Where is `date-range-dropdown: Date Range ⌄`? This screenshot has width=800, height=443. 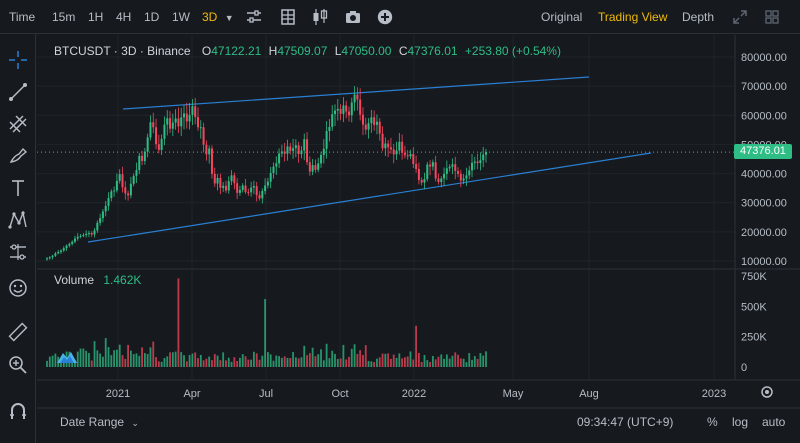
date-range-dropdown: Date Range ⌄ is located at coordinates (99, 422).